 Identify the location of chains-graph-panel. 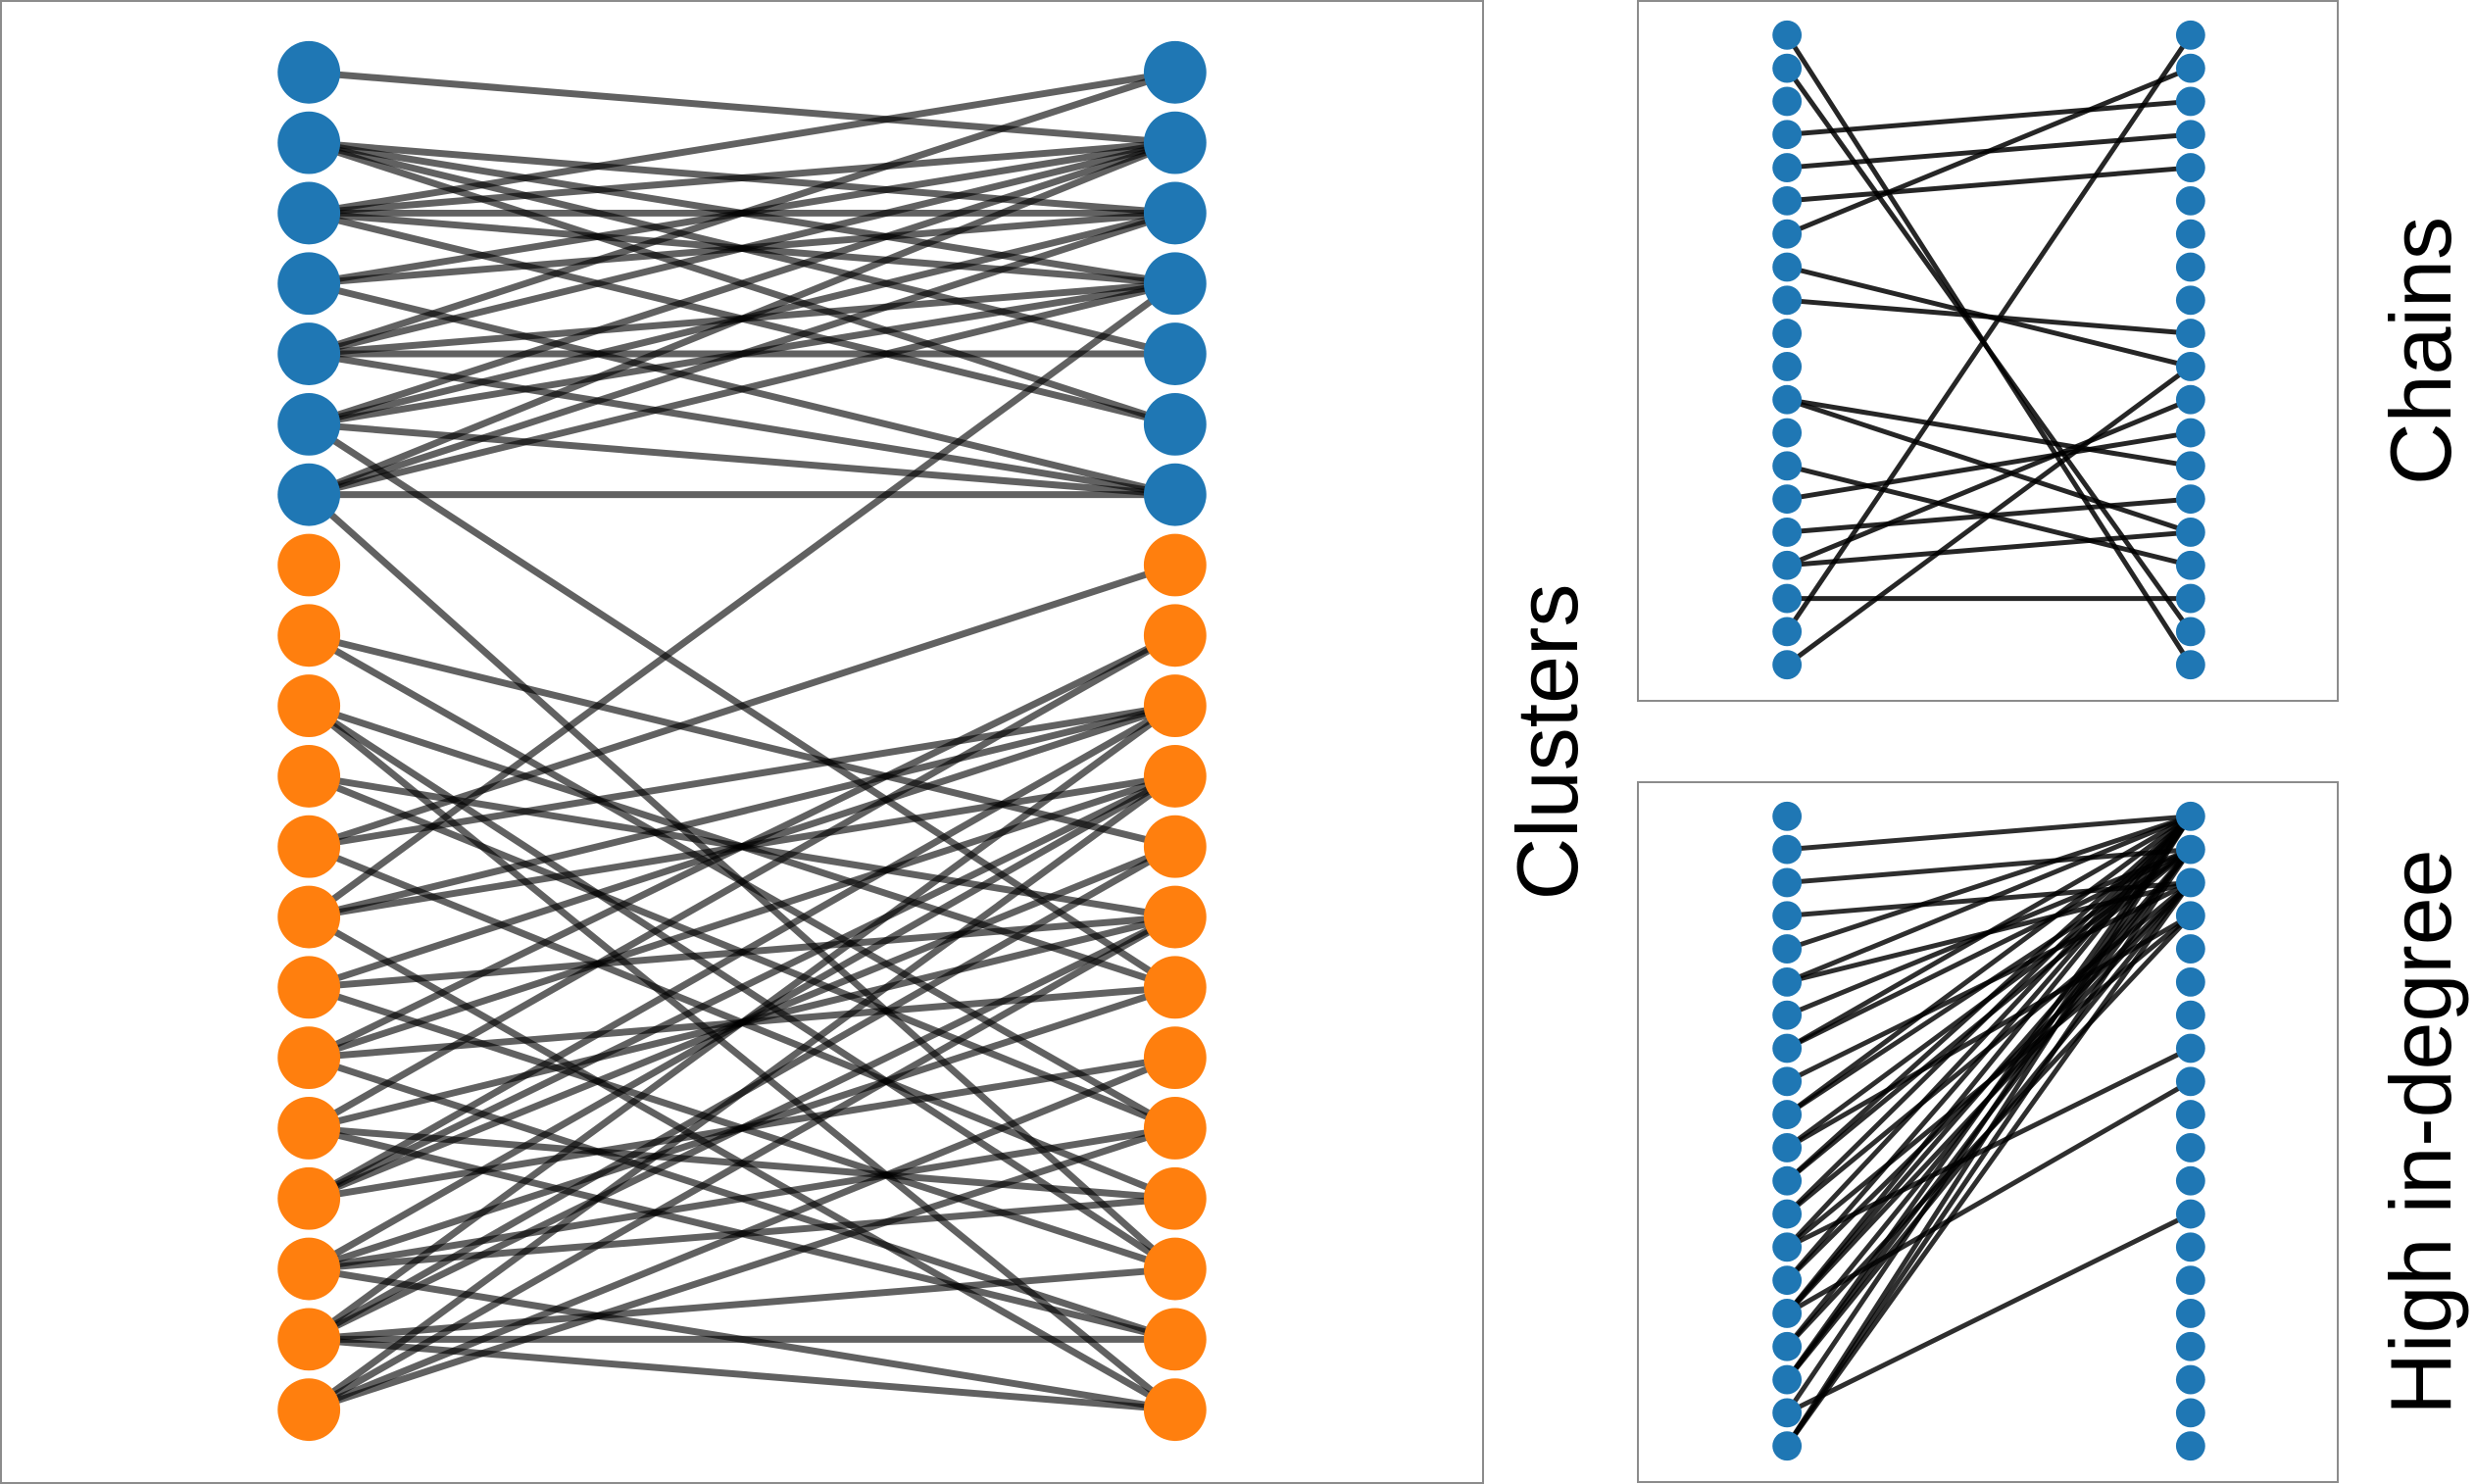
(1988, 351).